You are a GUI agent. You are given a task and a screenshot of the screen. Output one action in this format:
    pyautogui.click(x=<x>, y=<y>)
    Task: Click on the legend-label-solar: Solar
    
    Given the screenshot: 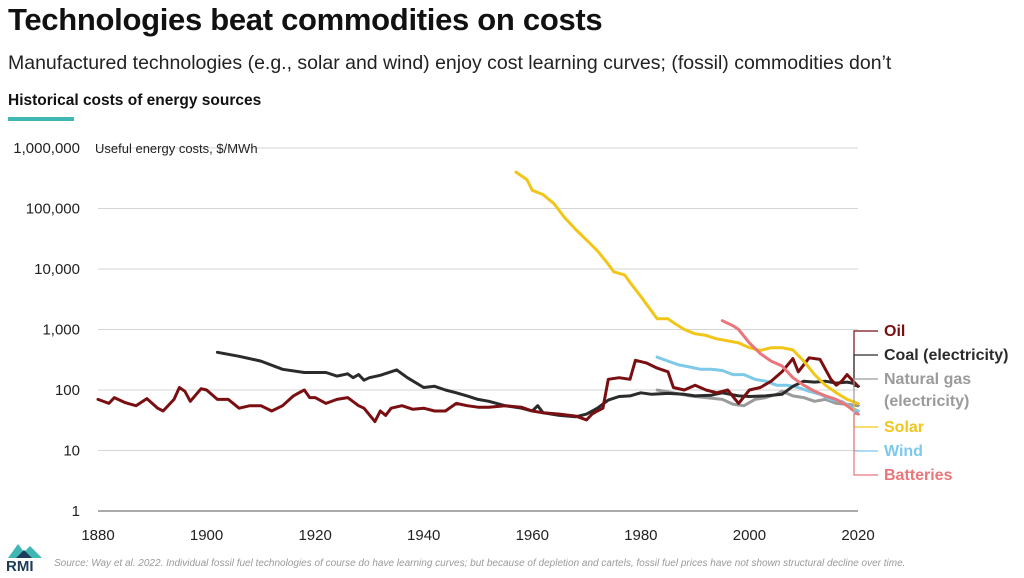 What is the action you would take?
    pyautogui.click(x=904, y=427)
    